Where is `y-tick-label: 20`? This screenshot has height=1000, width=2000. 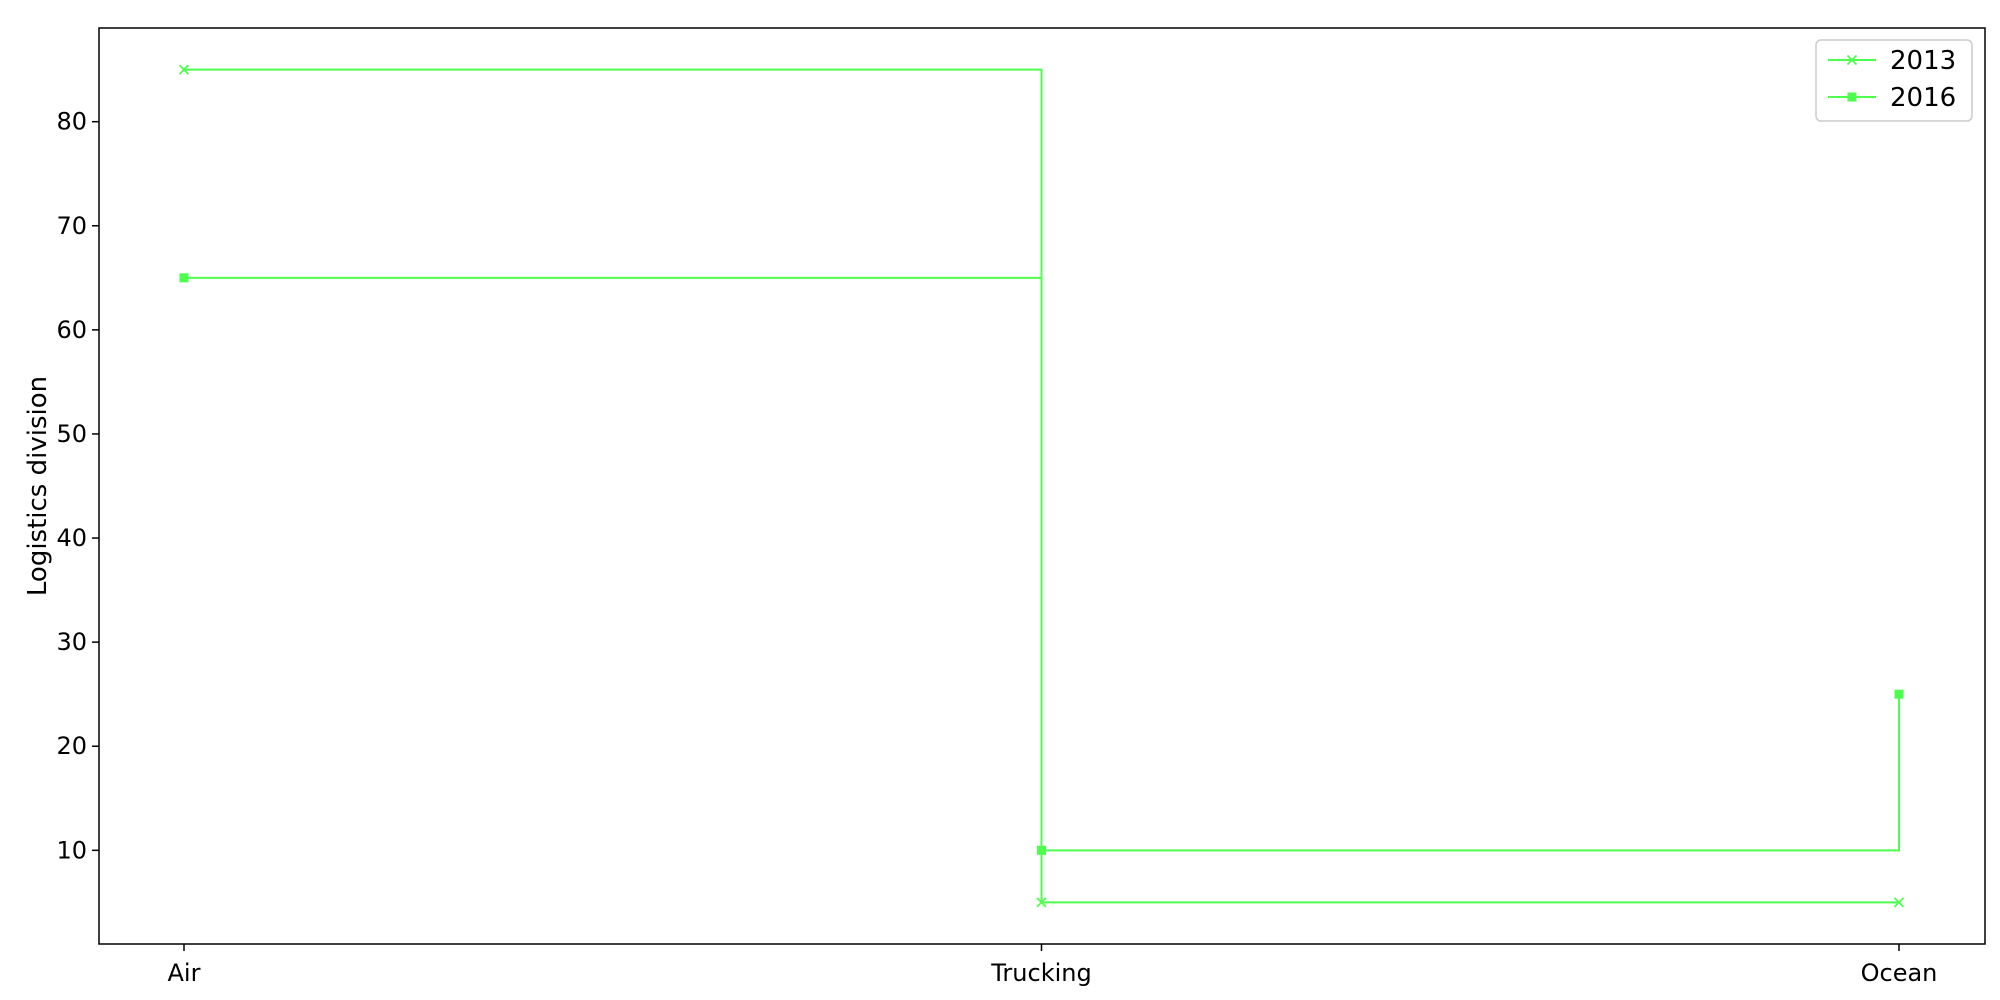
y-tick-label: 20 is located at coordinates (71, 746).